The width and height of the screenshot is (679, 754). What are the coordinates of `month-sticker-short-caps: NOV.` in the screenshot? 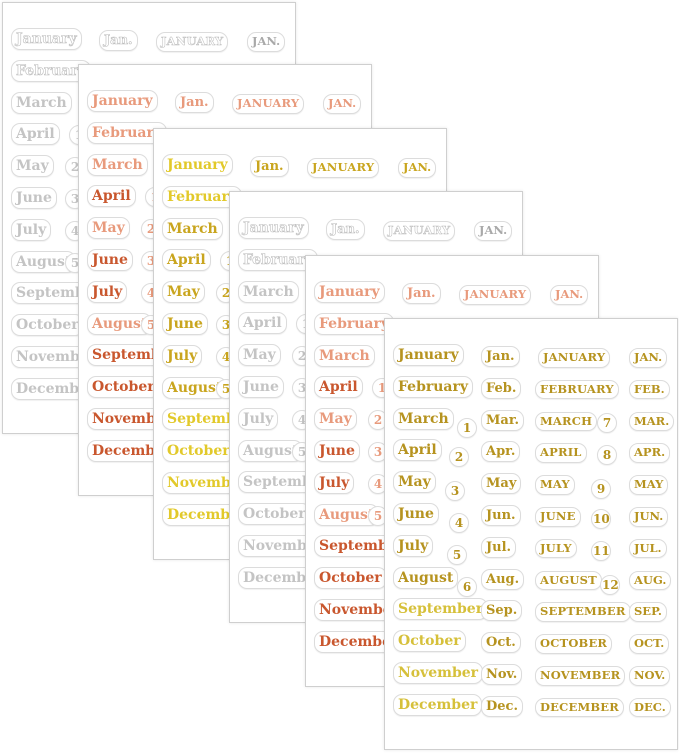 It's located at (650, 676).